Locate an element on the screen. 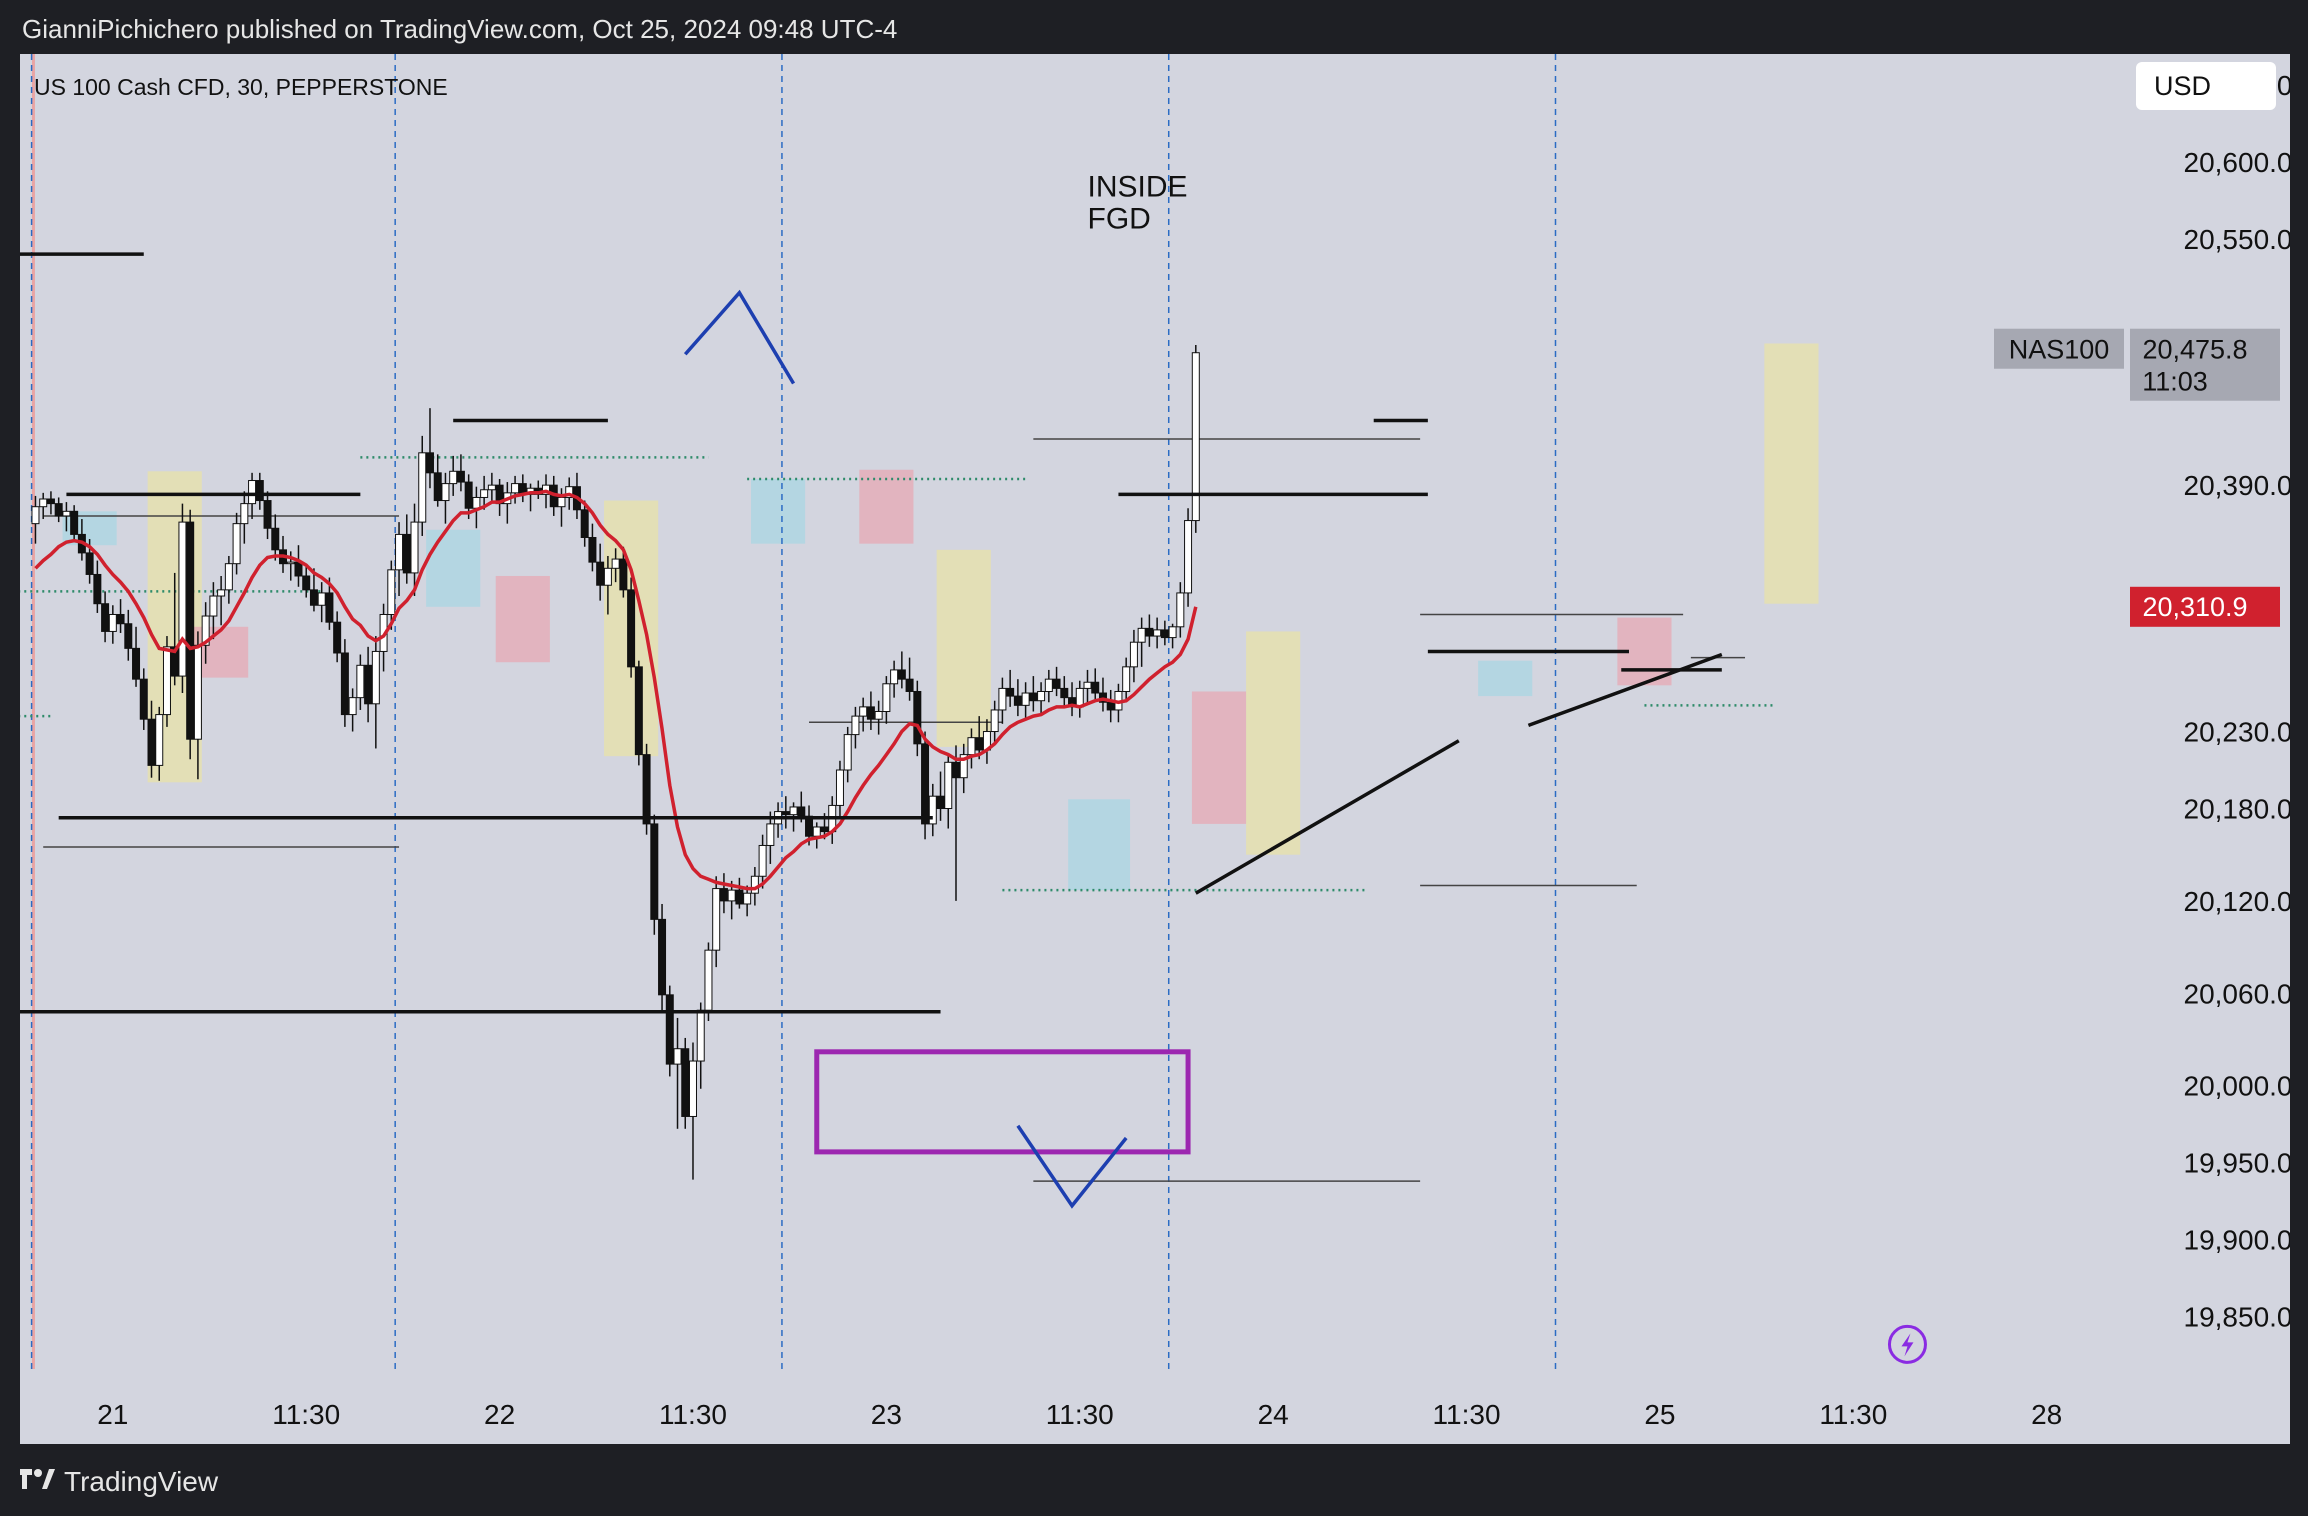 This screenshot has width=2308, height=1516. x-tick-label: 28 is located at coordinates (2046, 1414).